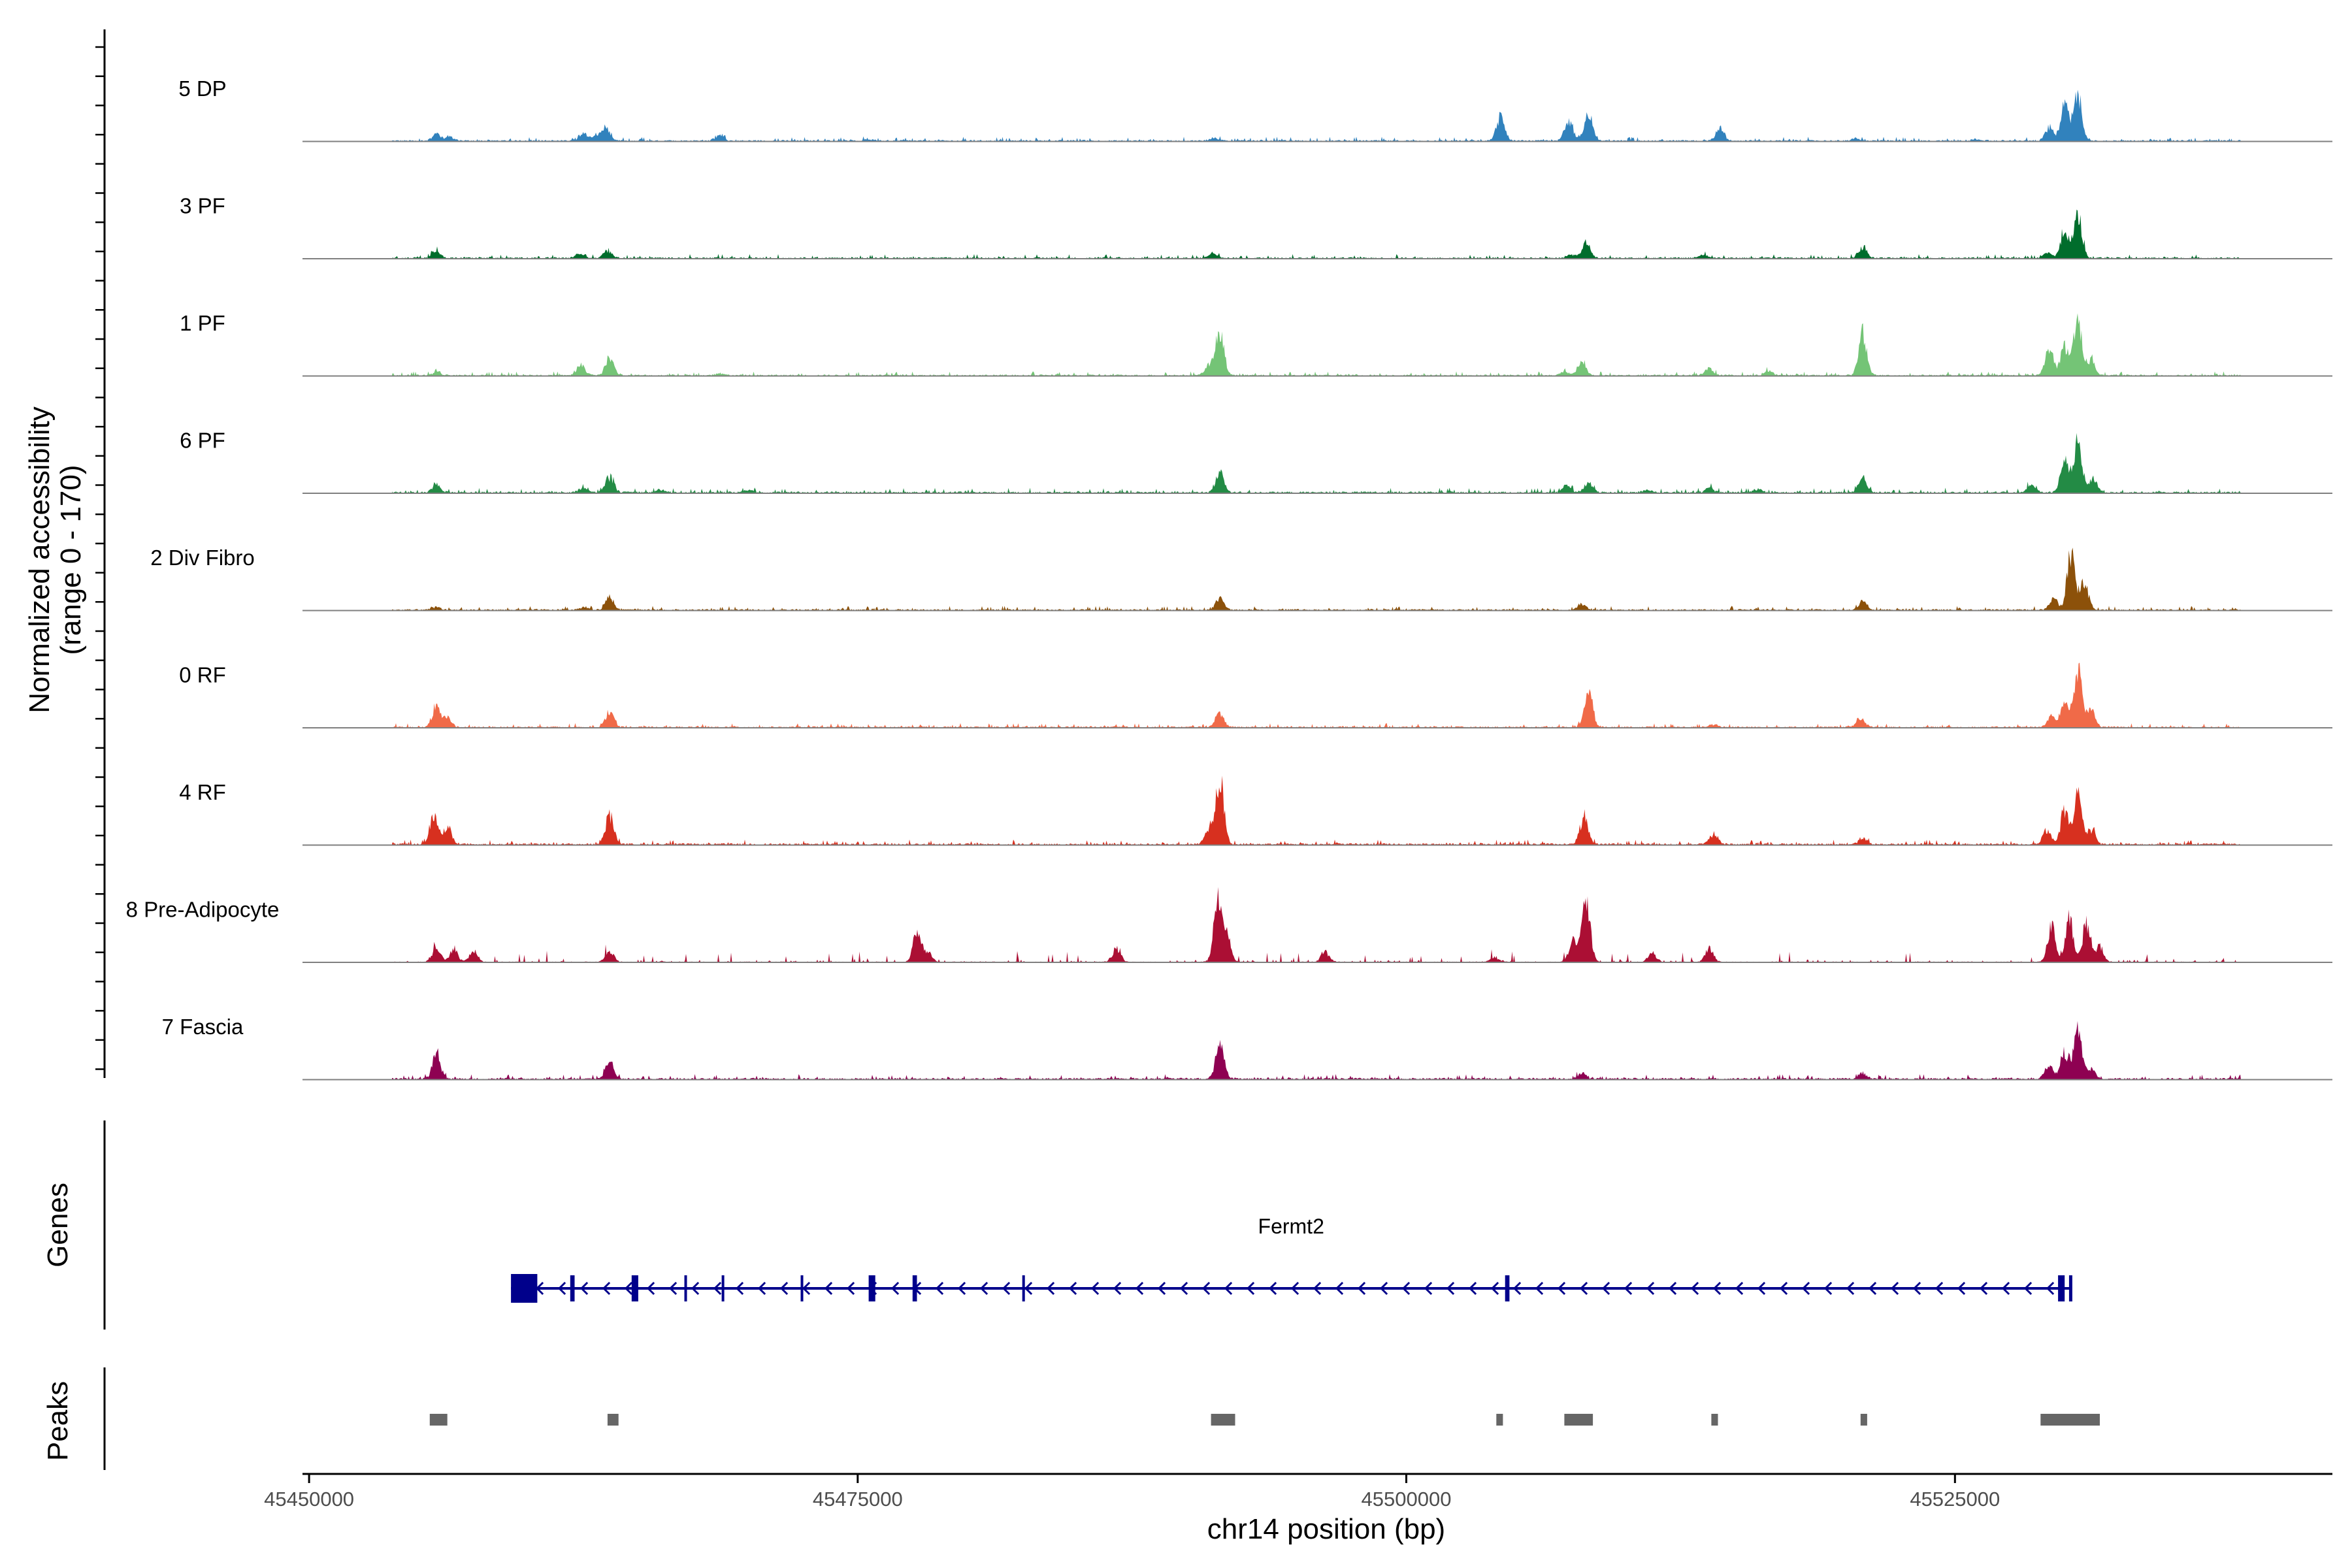 The width and height of the screenshot is (2352, 1568). Describe the element at coordinates (202, 88) in the screenshot. I see `track-label: 5 DP` at that location.